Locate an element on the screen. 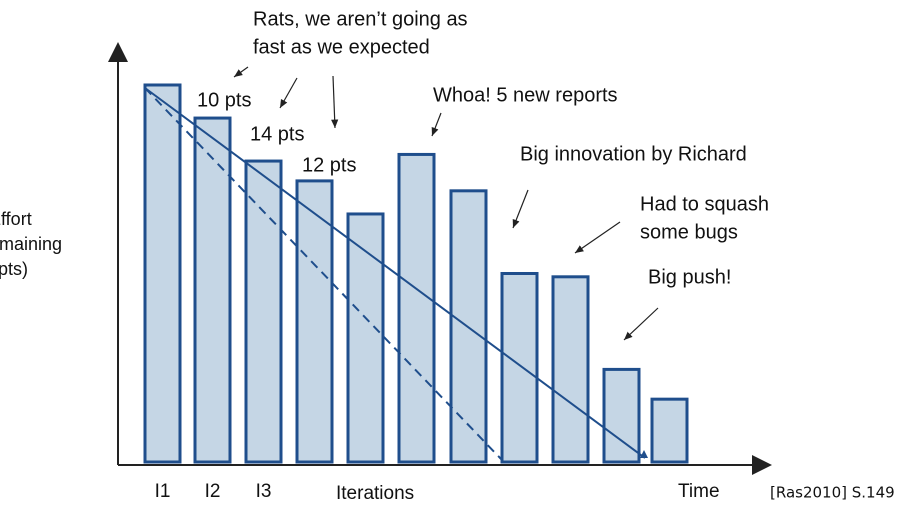 The image size is (912, 515). annotation: some bugs is located at coordinates (689, 232).